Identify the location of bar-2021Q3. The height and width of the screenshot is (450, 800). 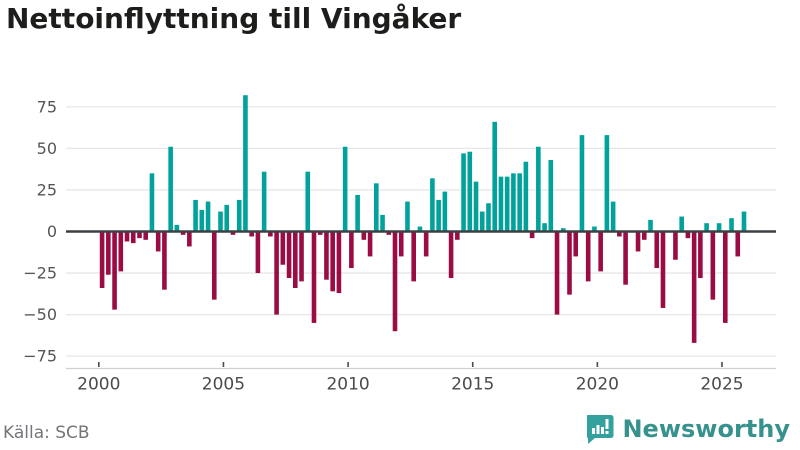
(638, 241).